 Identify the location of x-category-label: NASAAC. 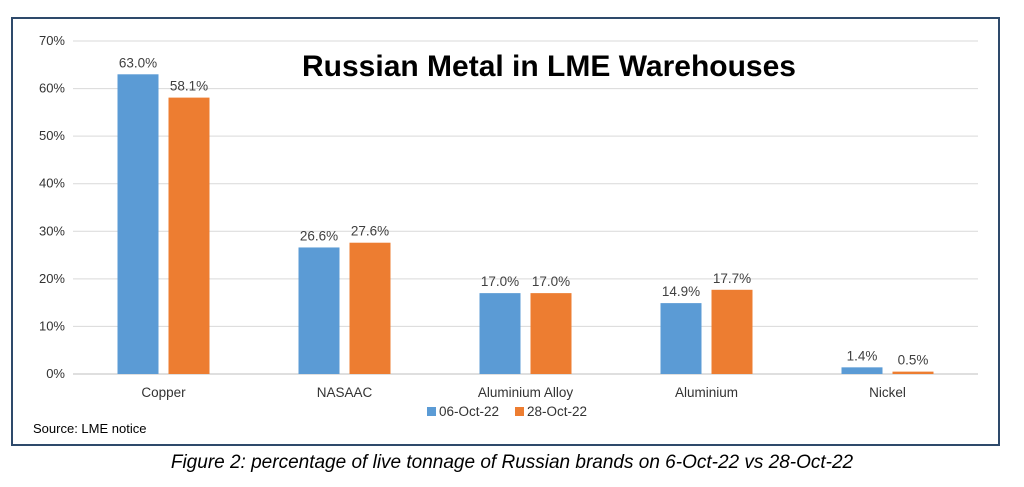
(345, 392).